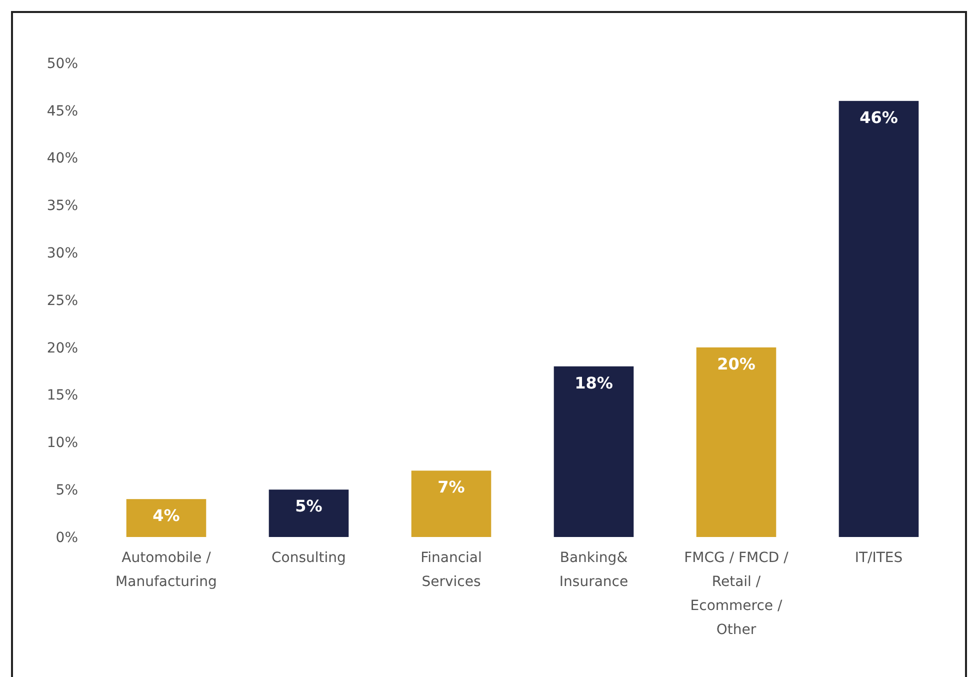  Describe the element at coordinates (593, 570) in the screenshot. I see `x-tick-label: Banking& Insurance` at that location.